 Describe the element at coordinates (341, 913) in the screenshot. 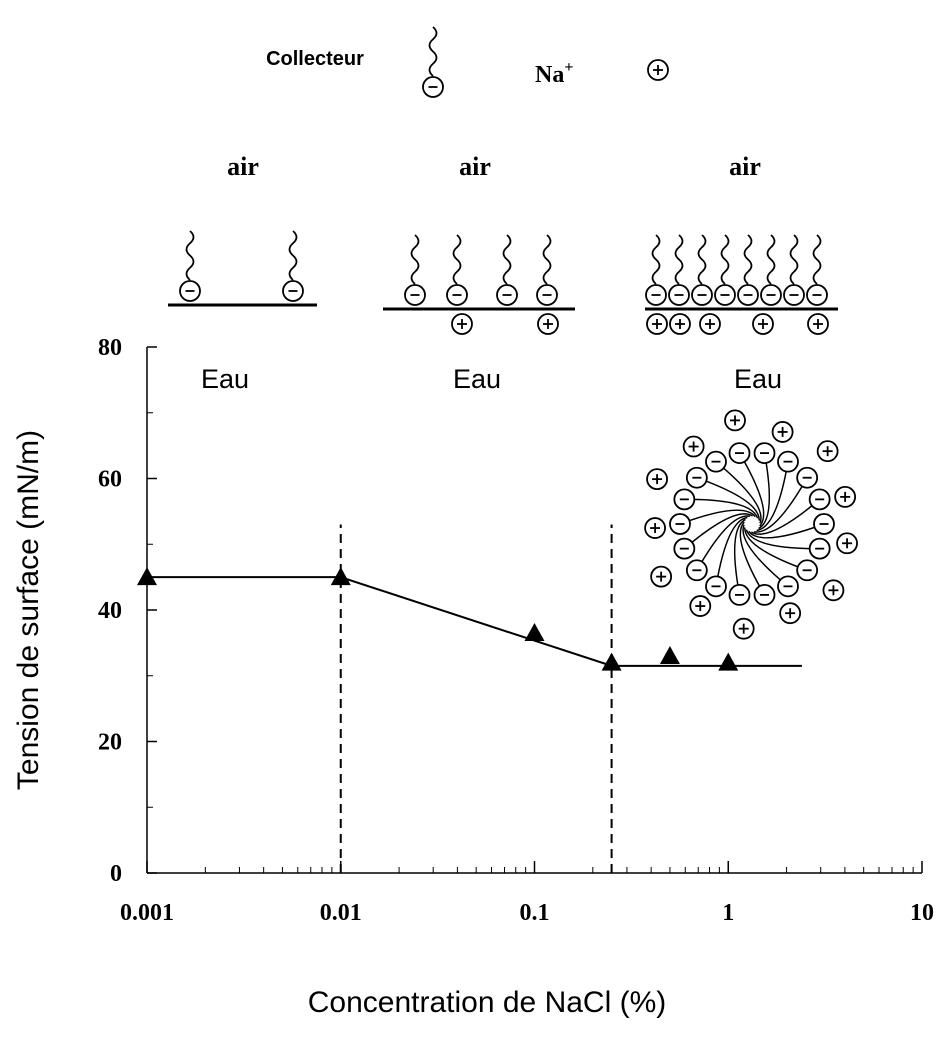

I see `x-tick-label: 0.01` at that location.